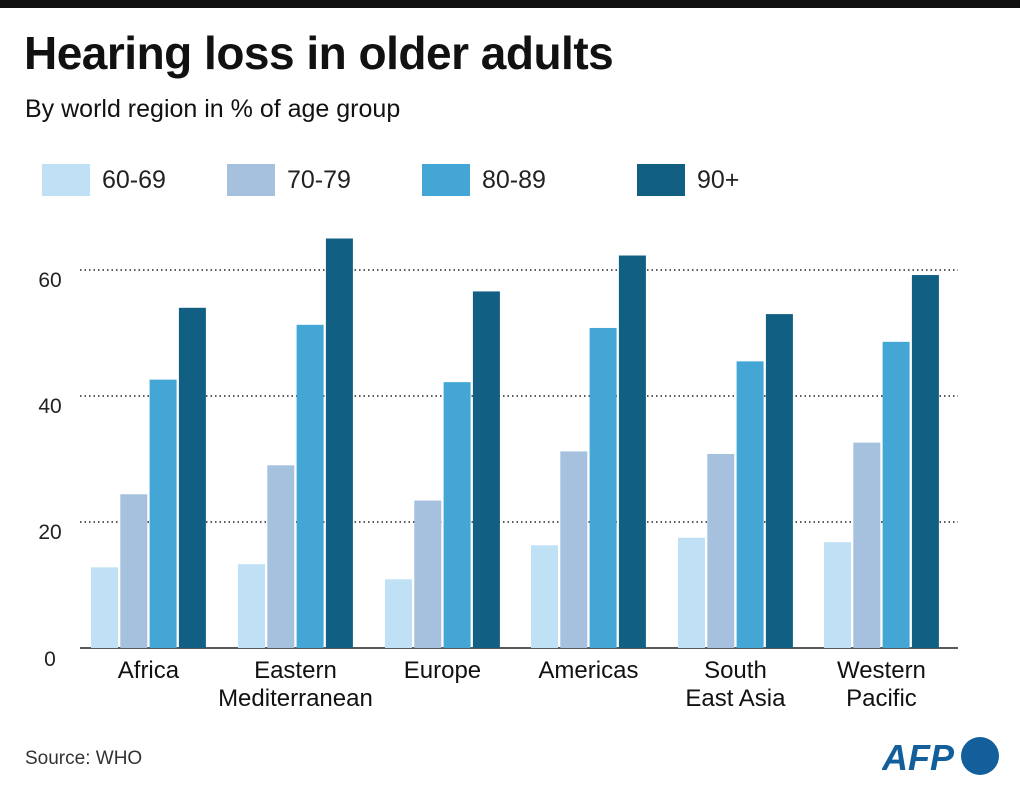 The image size is (1020, 792). Describe the element at coordinates (510, 4) in the screenshot. I see `top-rule` at that location.